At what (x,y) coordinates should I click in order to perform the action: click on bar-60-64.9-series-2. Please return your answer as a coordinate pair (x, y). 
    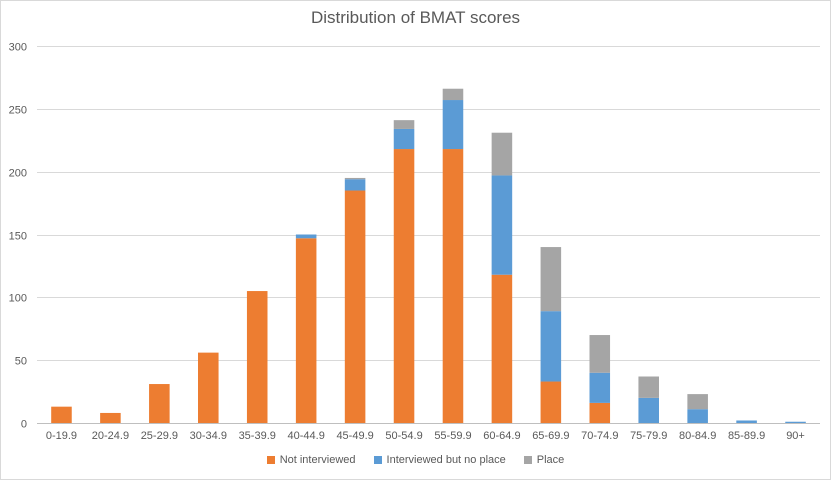
    Looking at the image, I should click on (502, 154).